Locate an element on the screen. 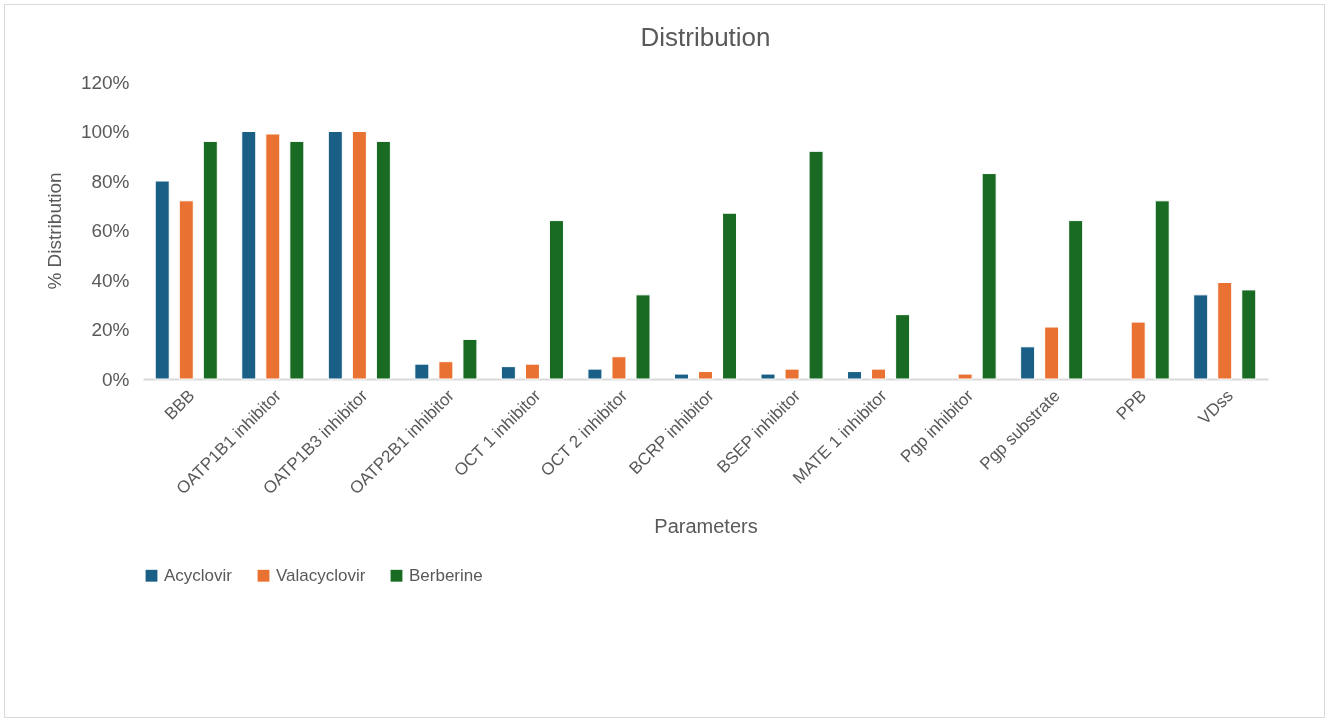 This screenshot has width=1331, height=724. y-tick-label: 100% is located at coordinates (105, 131).